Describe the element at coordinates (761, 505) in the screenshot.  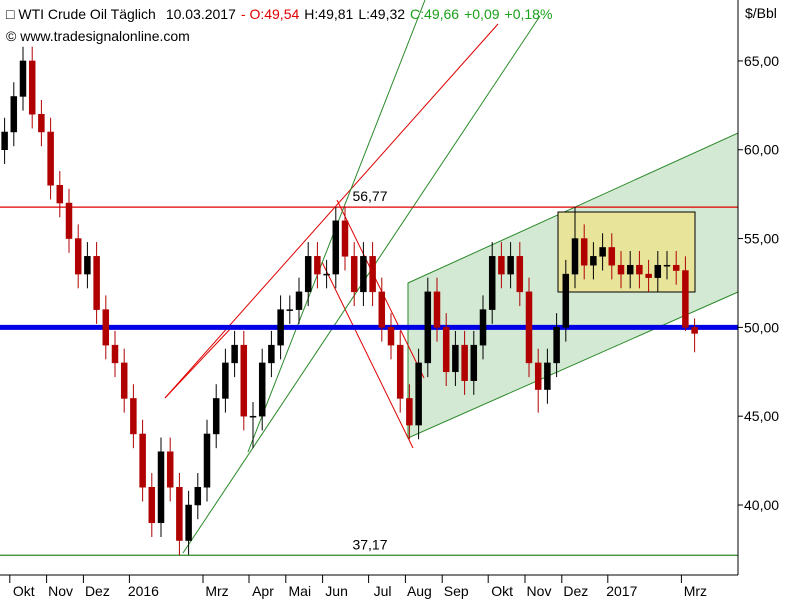
I see `y-tick-label: 40,00` at that location.